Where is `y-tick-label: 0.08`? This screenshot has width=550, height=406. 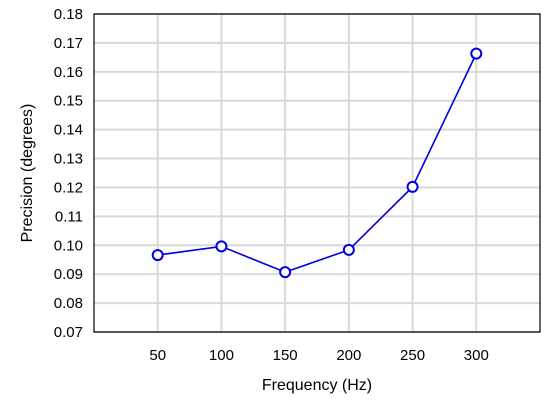
y-tick-label: 0.08 is located at coordinates (68, 303).